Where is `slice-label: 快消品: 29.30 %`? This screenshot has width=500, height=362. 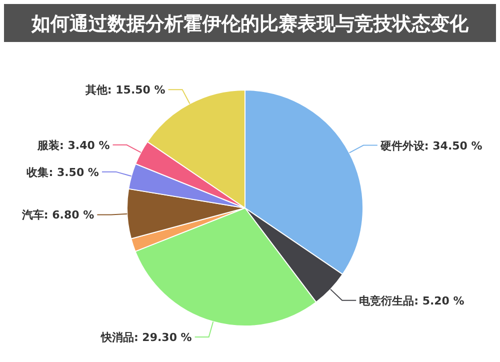 slice-label: 快消品: 29.30 % is located at coordinates (146, 337).